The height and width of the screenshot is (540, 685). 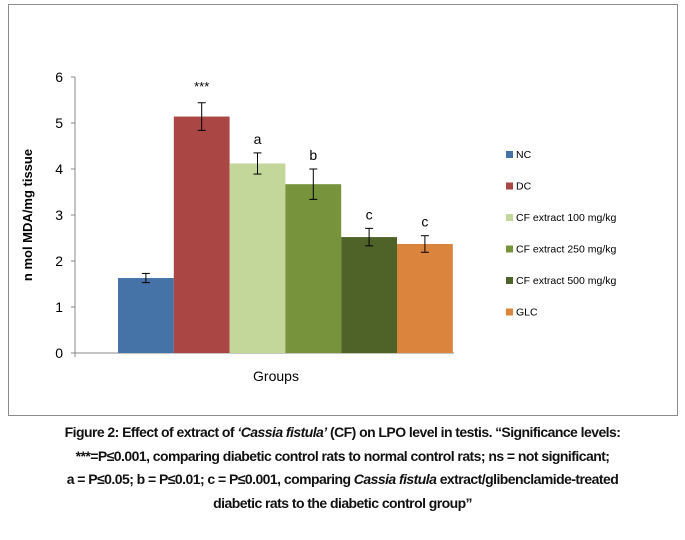 What do you see at coordinates (27, 215) in the screenshot?
I see `y-axis-title: n mol MDA/mg tissue` at bounding box center [27, 215].